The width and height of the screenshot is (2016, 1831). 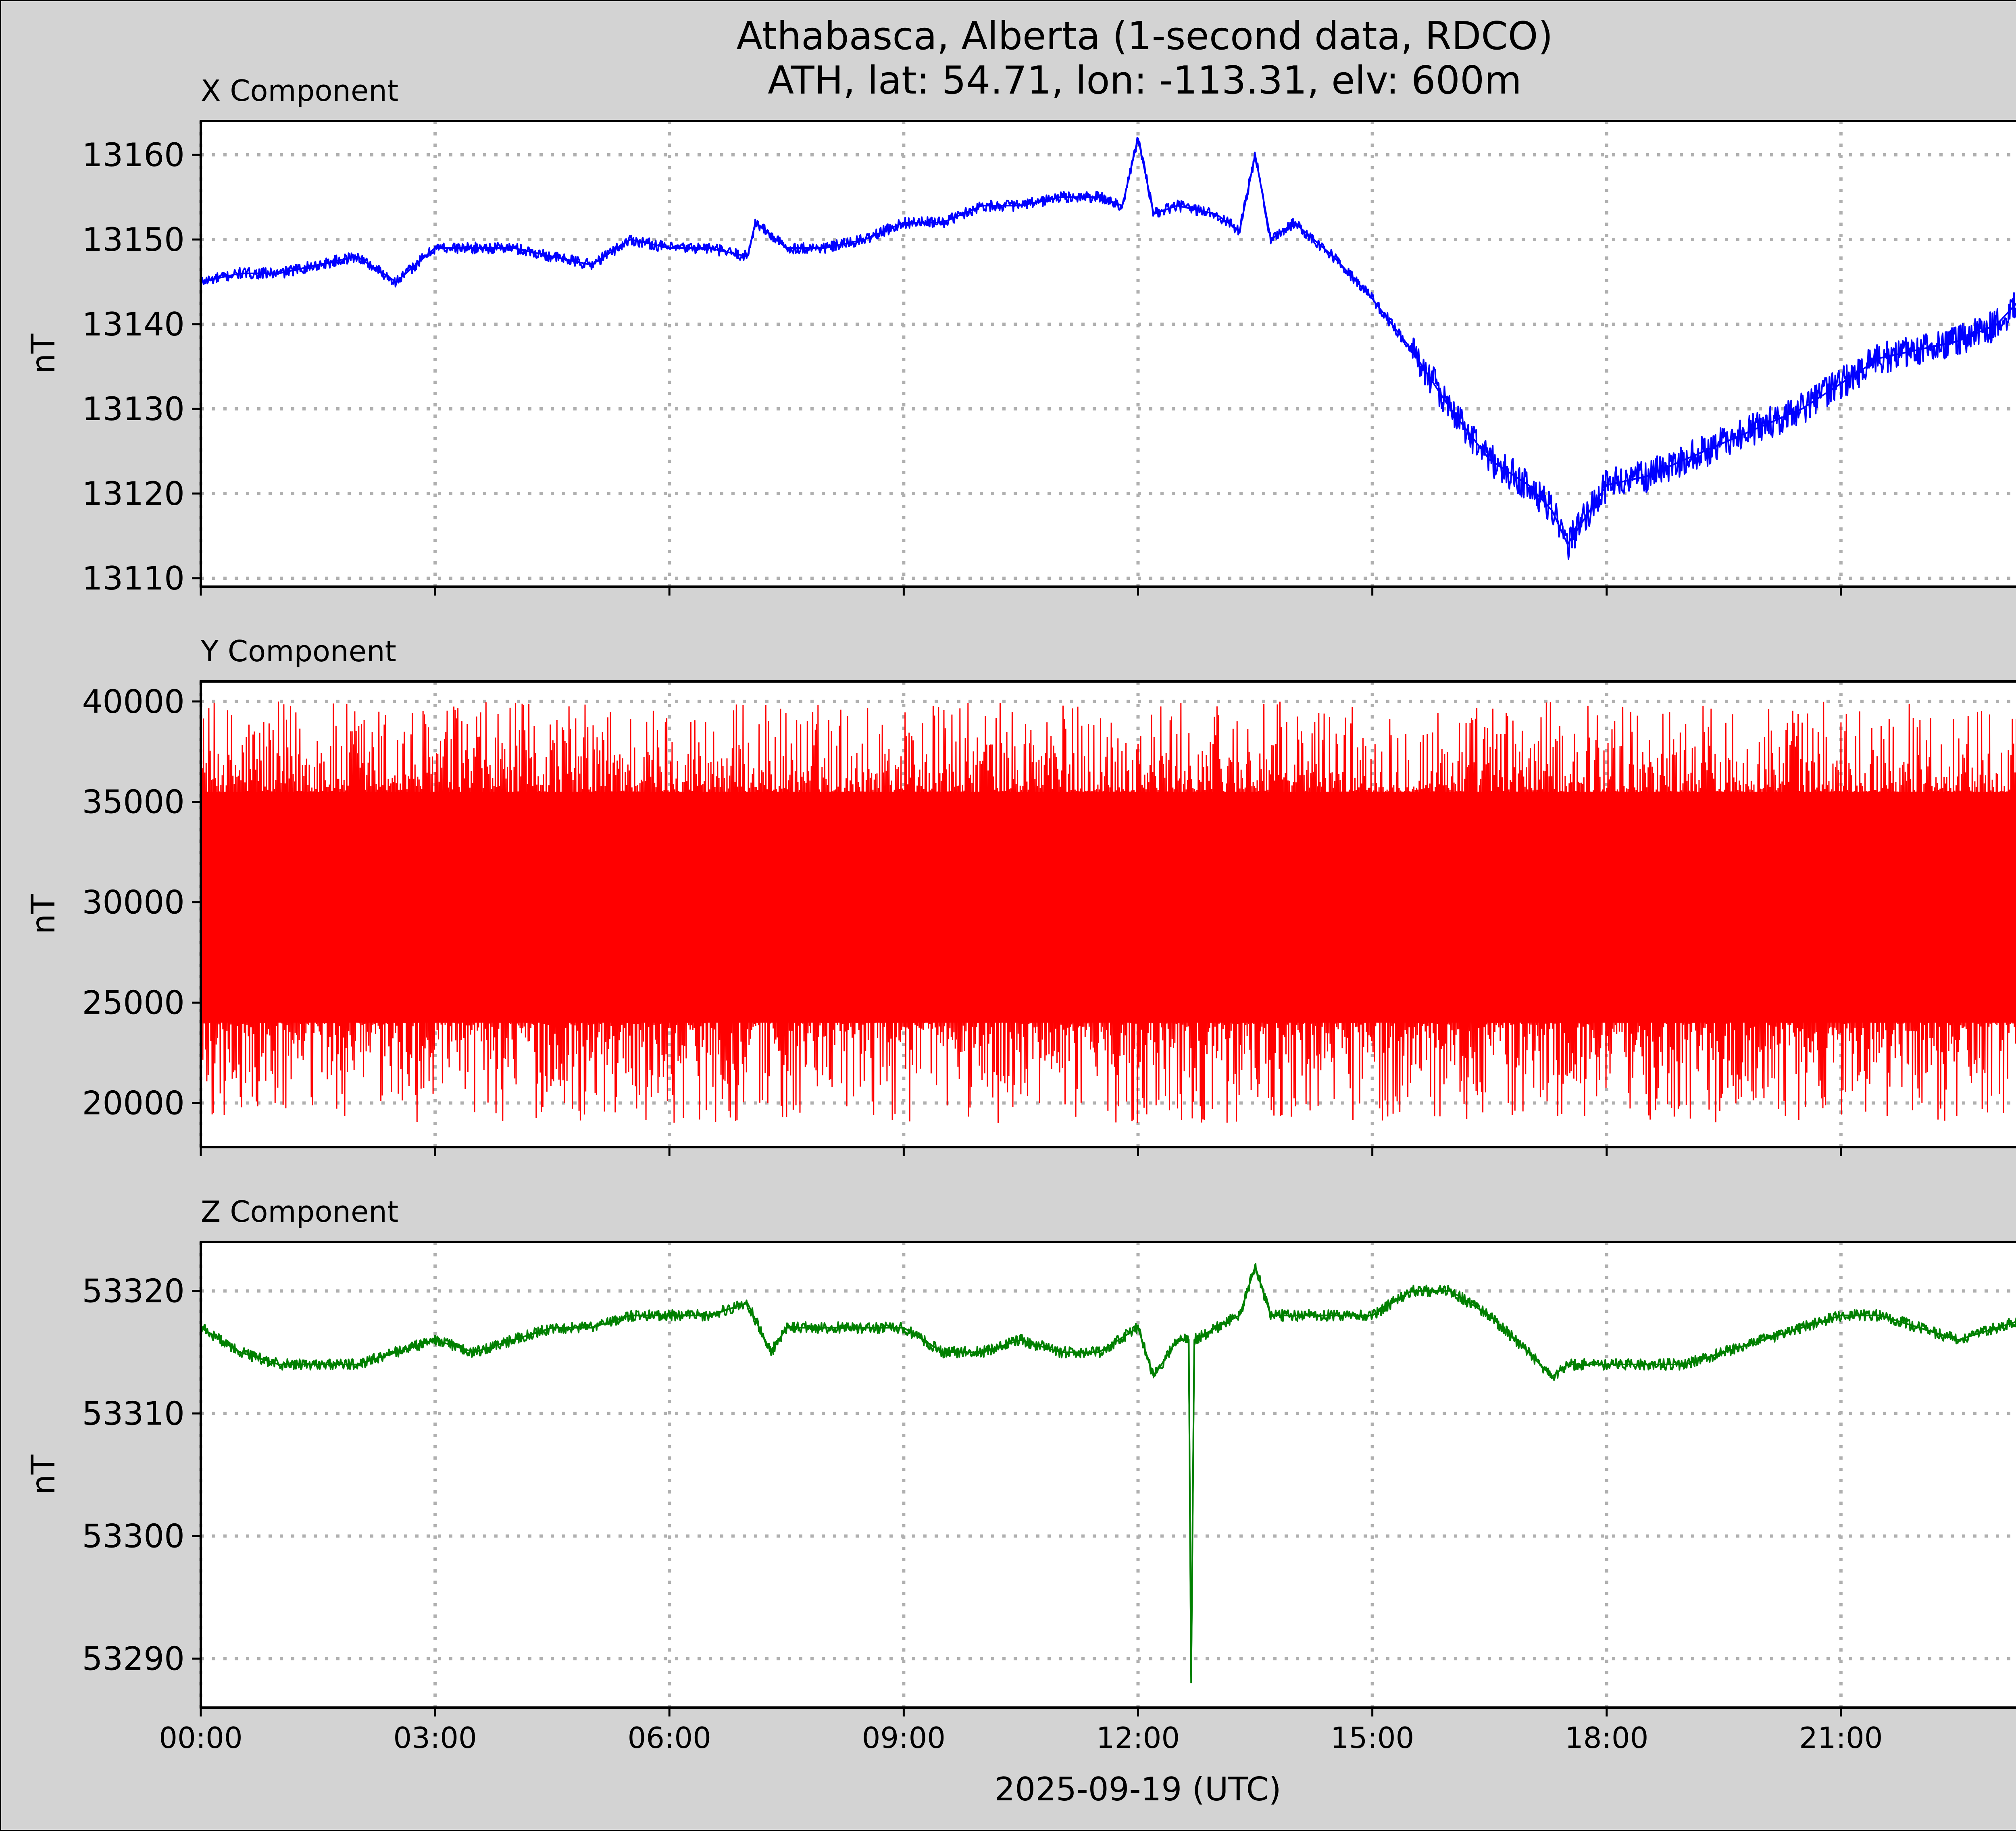 What do you see at coordinates (133, 1658) in the screenshot?
I see `y-tick-label: 53290` at bounding box center [133, 1658].